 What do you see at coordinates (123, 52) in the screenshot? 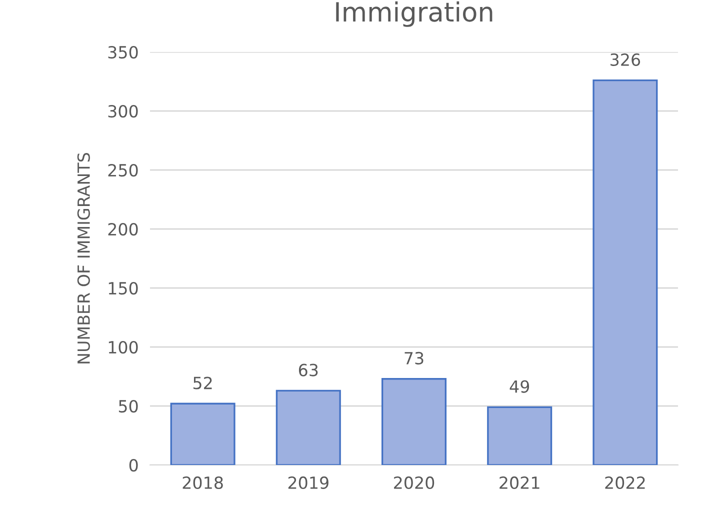
I see `y-tick-label: 350` at bounding box center [123, 52].